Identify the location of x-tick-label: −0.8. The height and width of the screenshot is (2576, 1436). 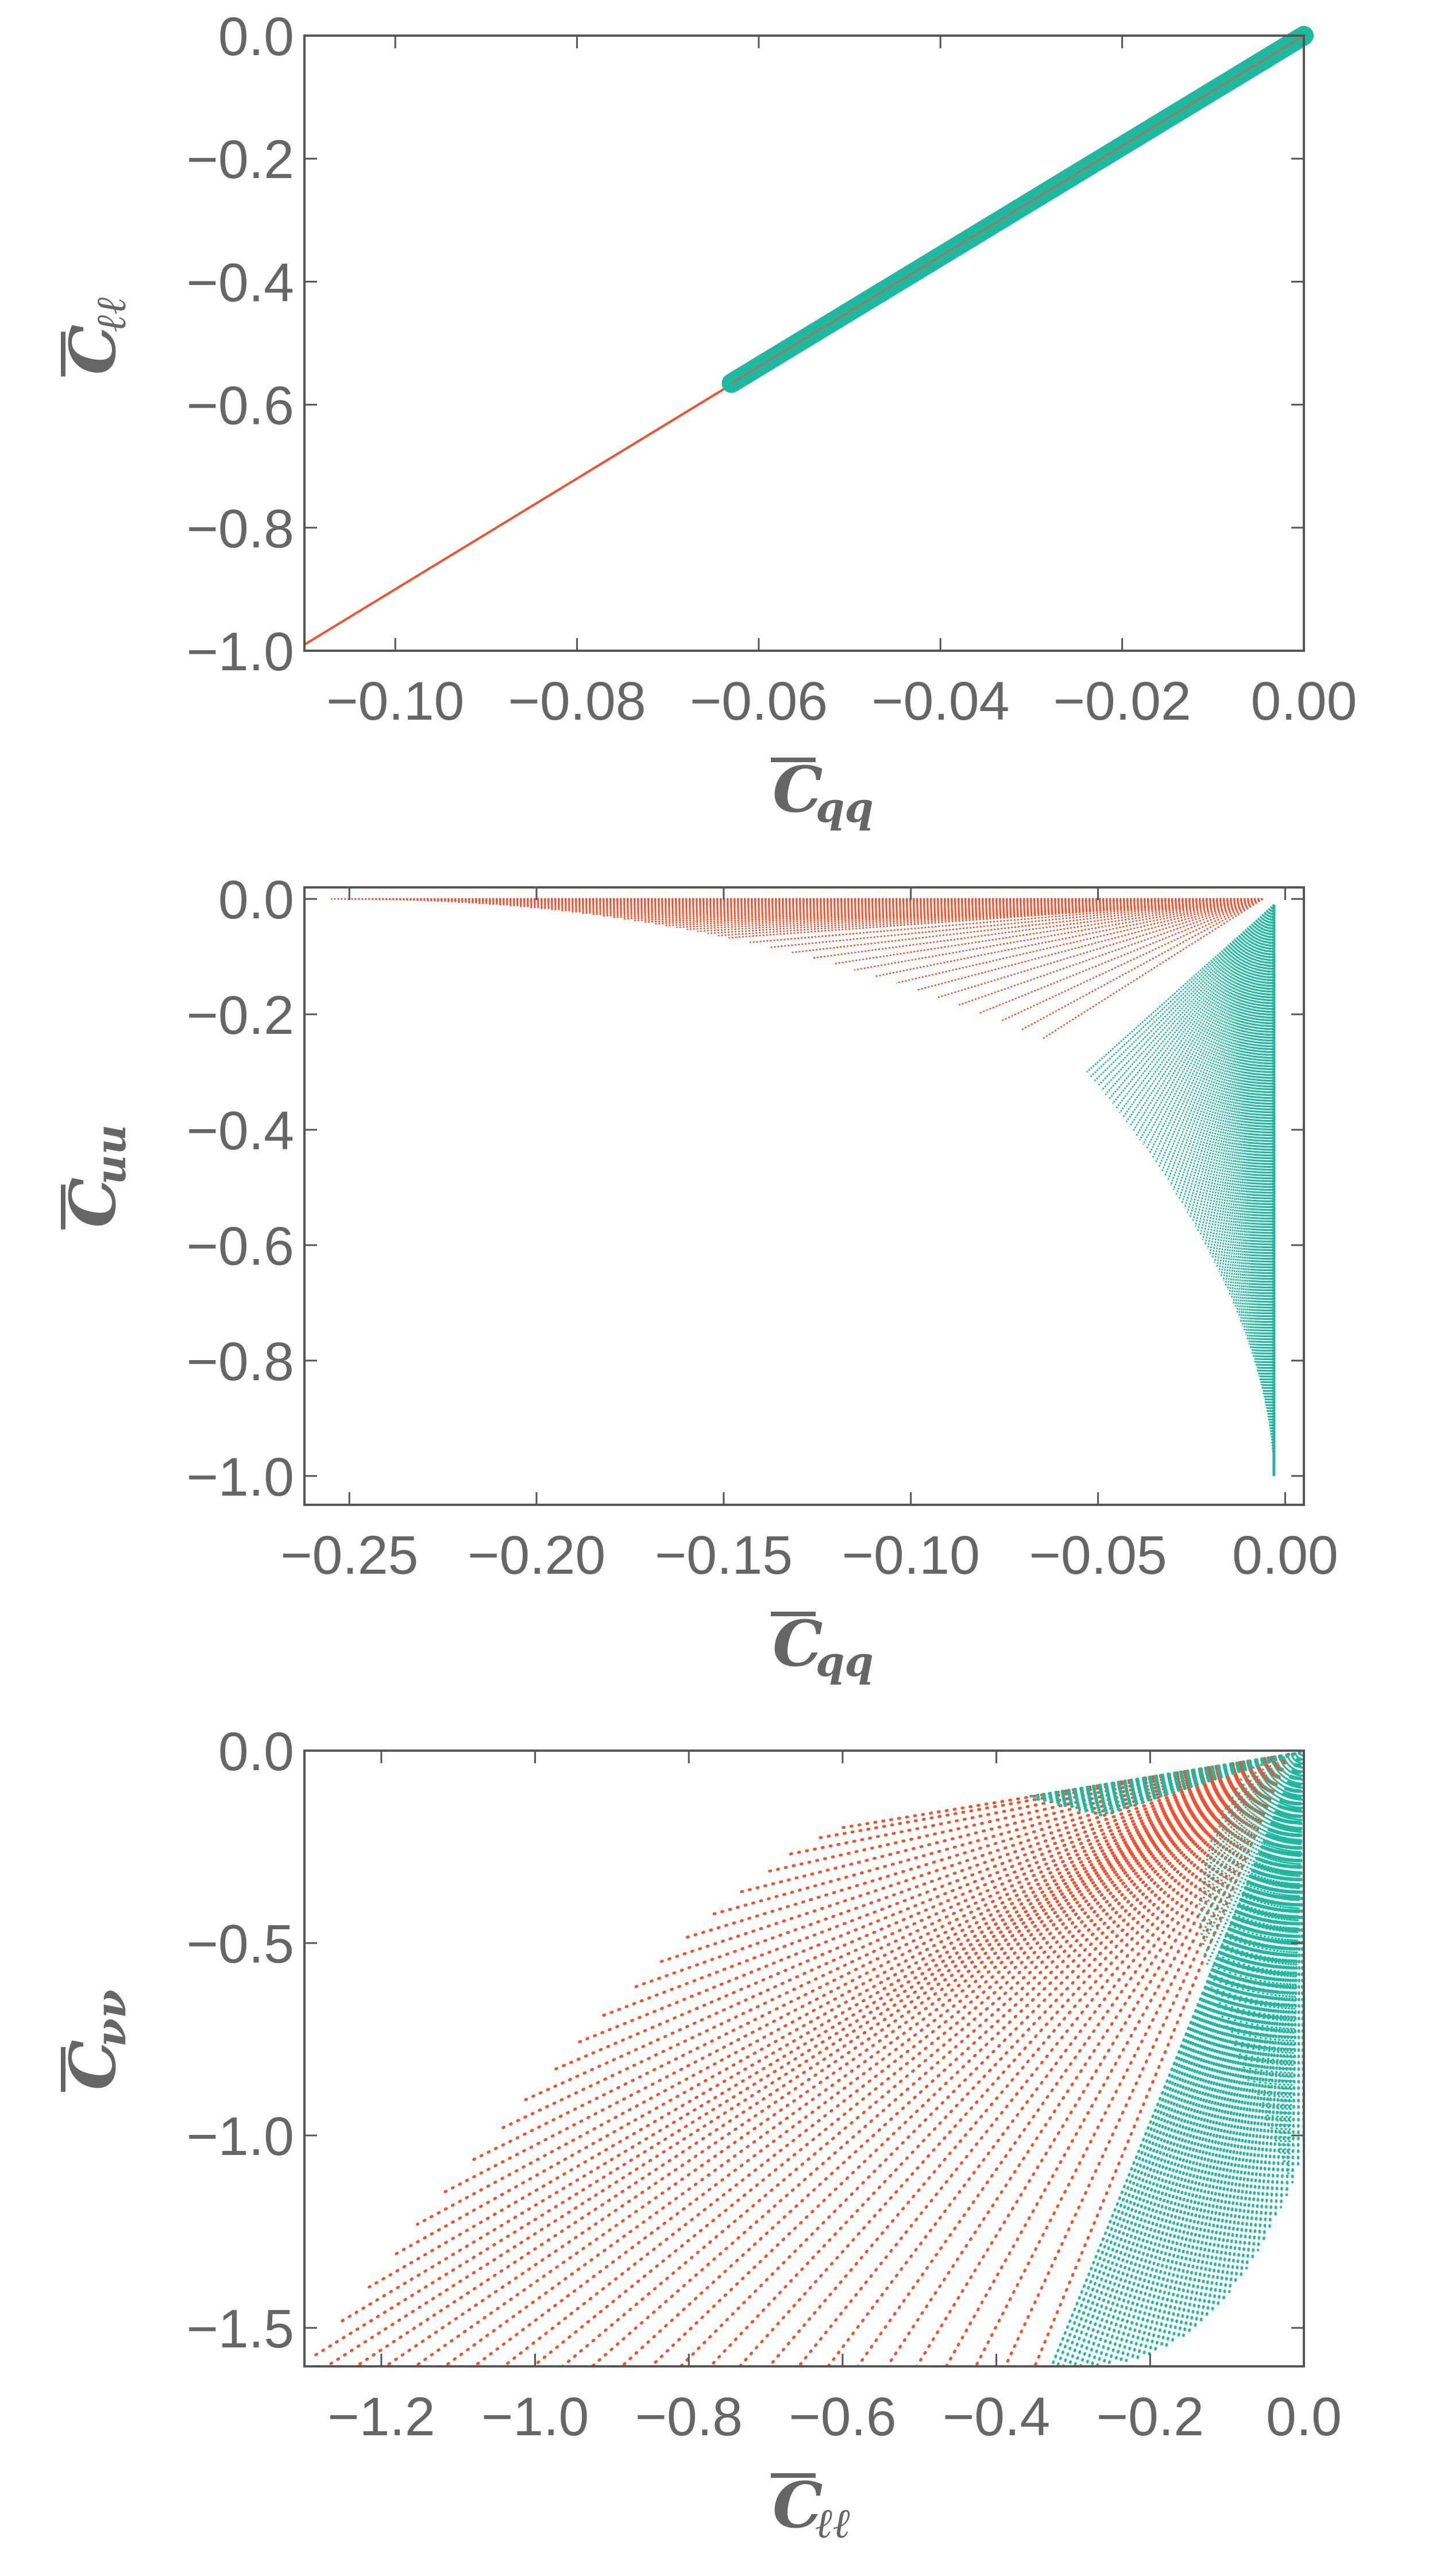
(689, 2416).